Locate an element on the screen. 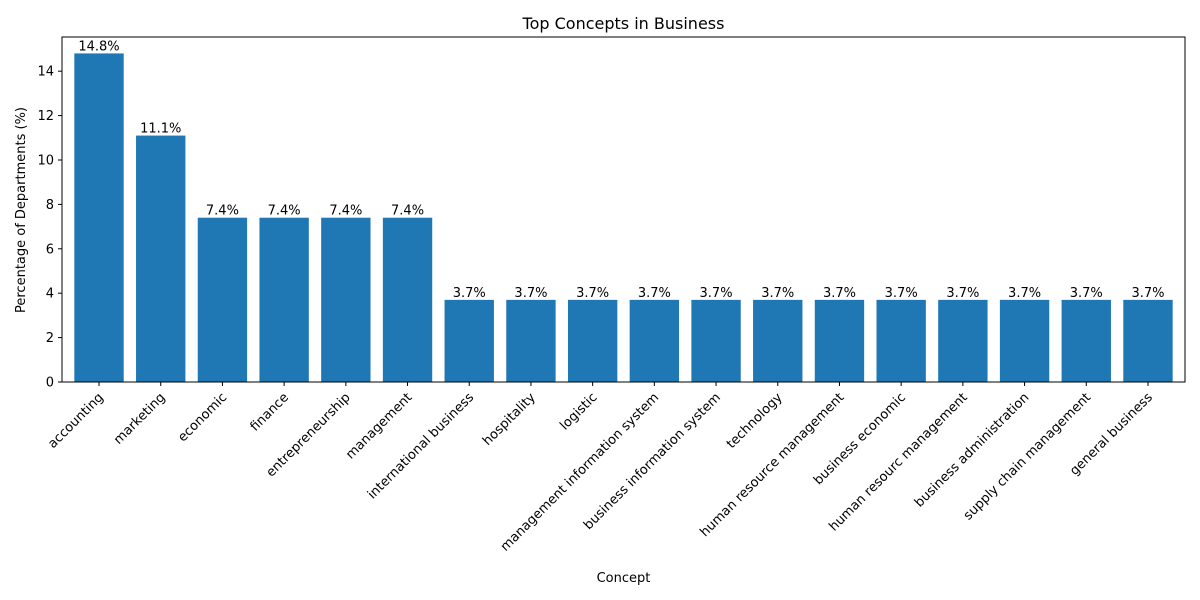 Image resolution: width=1200 pixels, height=600 pixels. bar-business-information-system is located at coordinates (716, 340).